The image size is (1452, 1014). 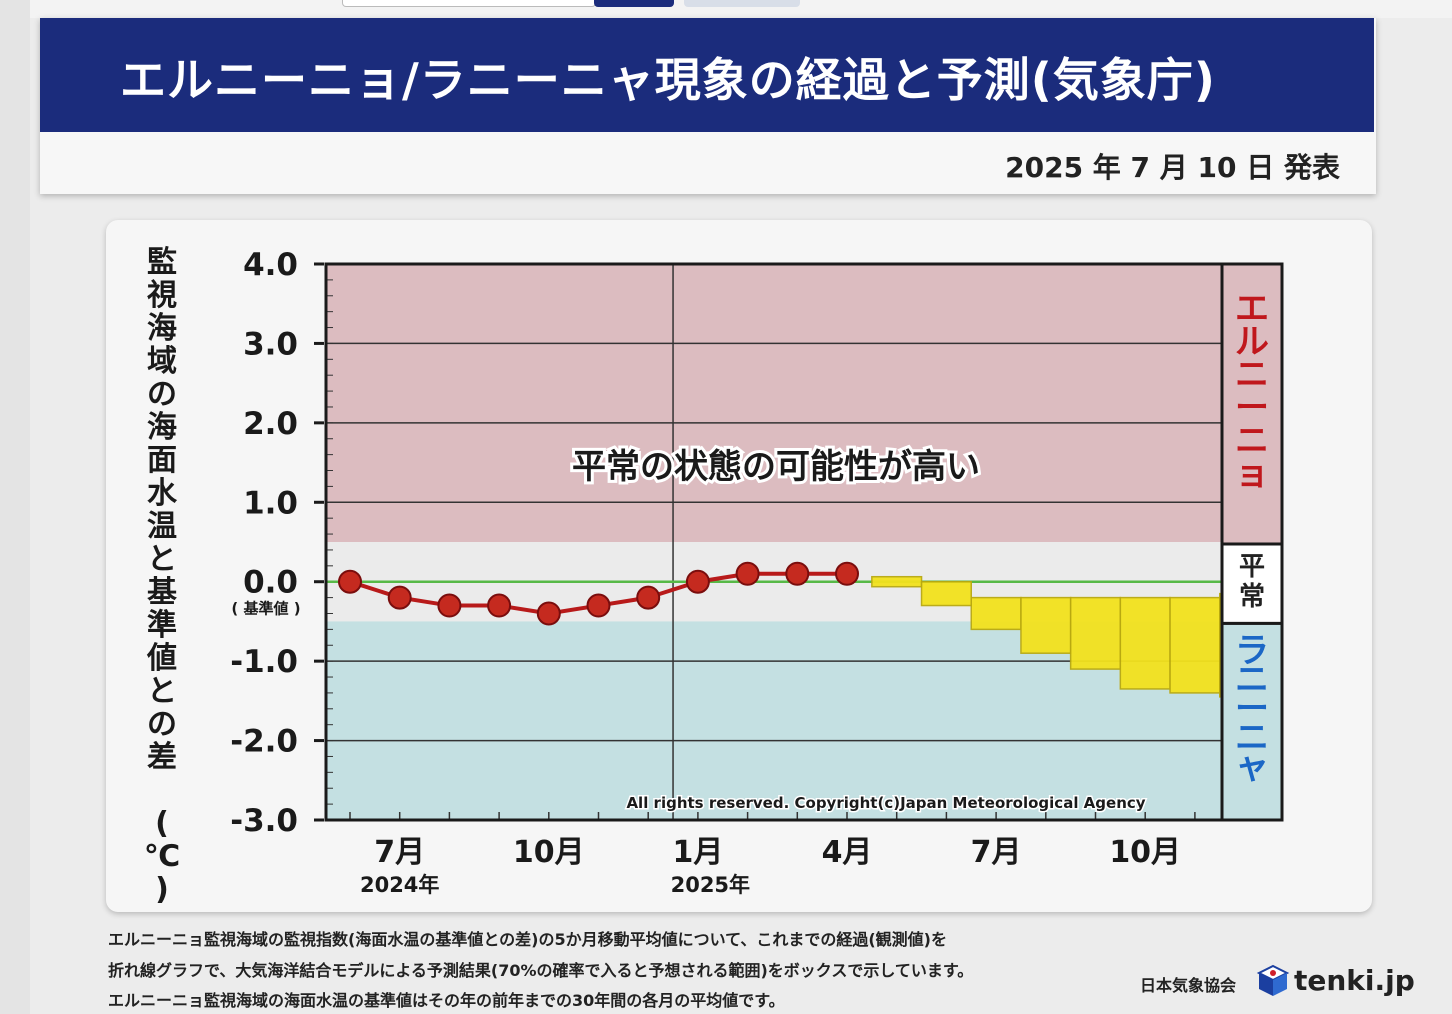 What do you see at coordinates (162, 625) in the screenshot?
I see `y-axis-title-char: 準` at bounding box center [162, 625].